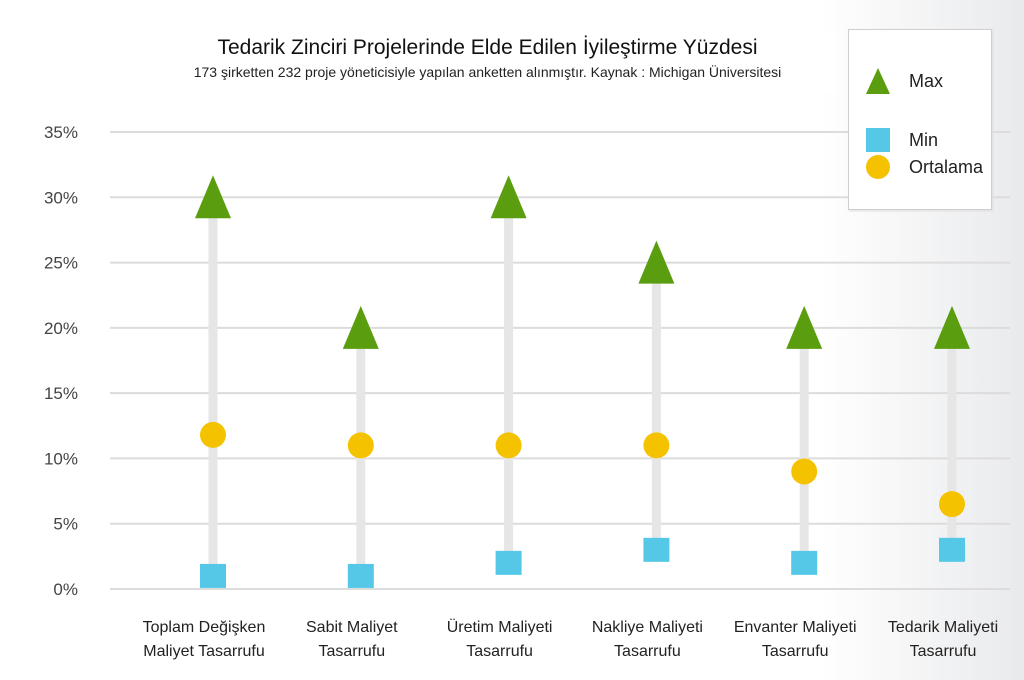  What do you see at coordinates (924, 139) in the screenshot?
I see `legend-label: Min` at bounding box center [924, 139].